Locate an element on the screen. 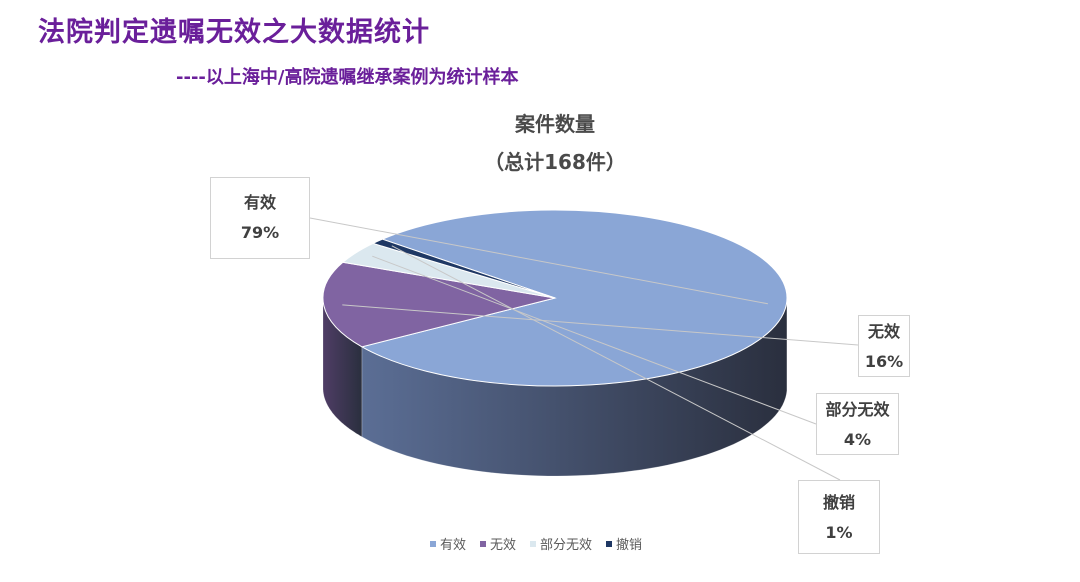 This screenshot has height=582, width=1080. chart-subtitle: （总计168件） is located at coordinates (555, 162).